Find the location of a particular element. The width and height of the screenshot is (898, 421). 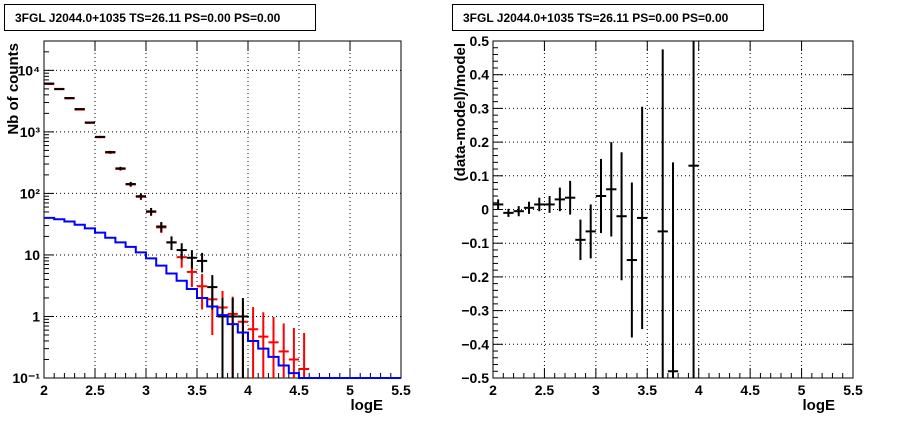

y-tick-label: 0.3 is located at coordinates (480, 108).